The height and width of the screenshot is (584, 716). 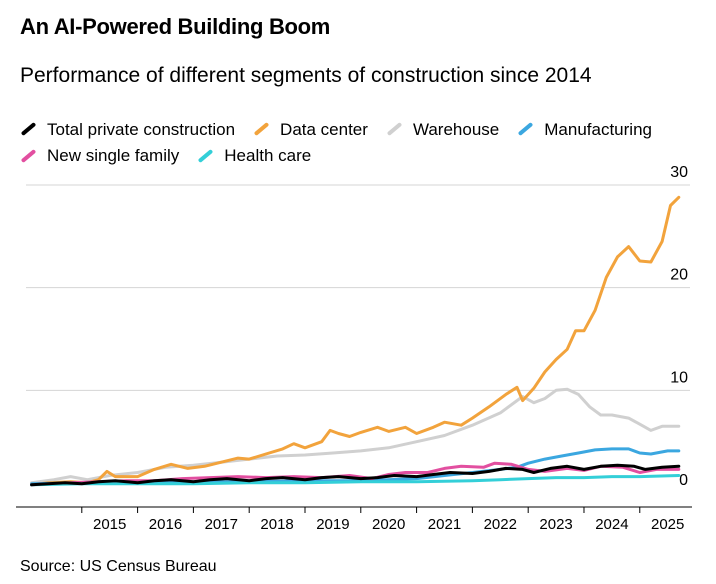 I want to click on source-note: Source: US Census Bureau, so click(x=118, y=566).